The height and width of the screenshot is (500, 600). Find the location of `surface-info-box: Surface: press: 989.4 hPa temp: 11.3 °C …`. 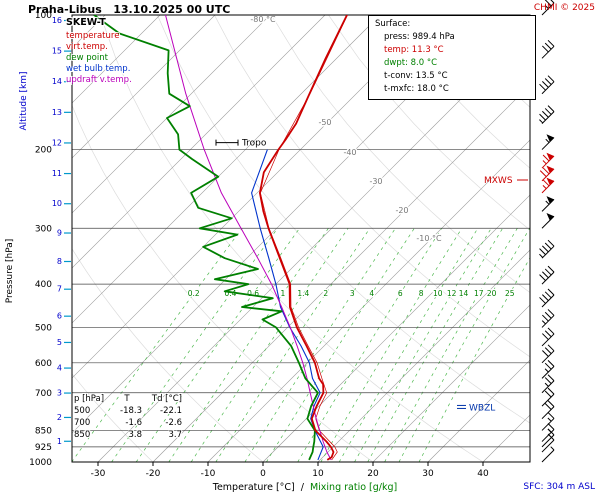

surface-info-box: Surface: press: 989.4 hPa temp: 11.3 °C … is located at coordinates (452, 57).